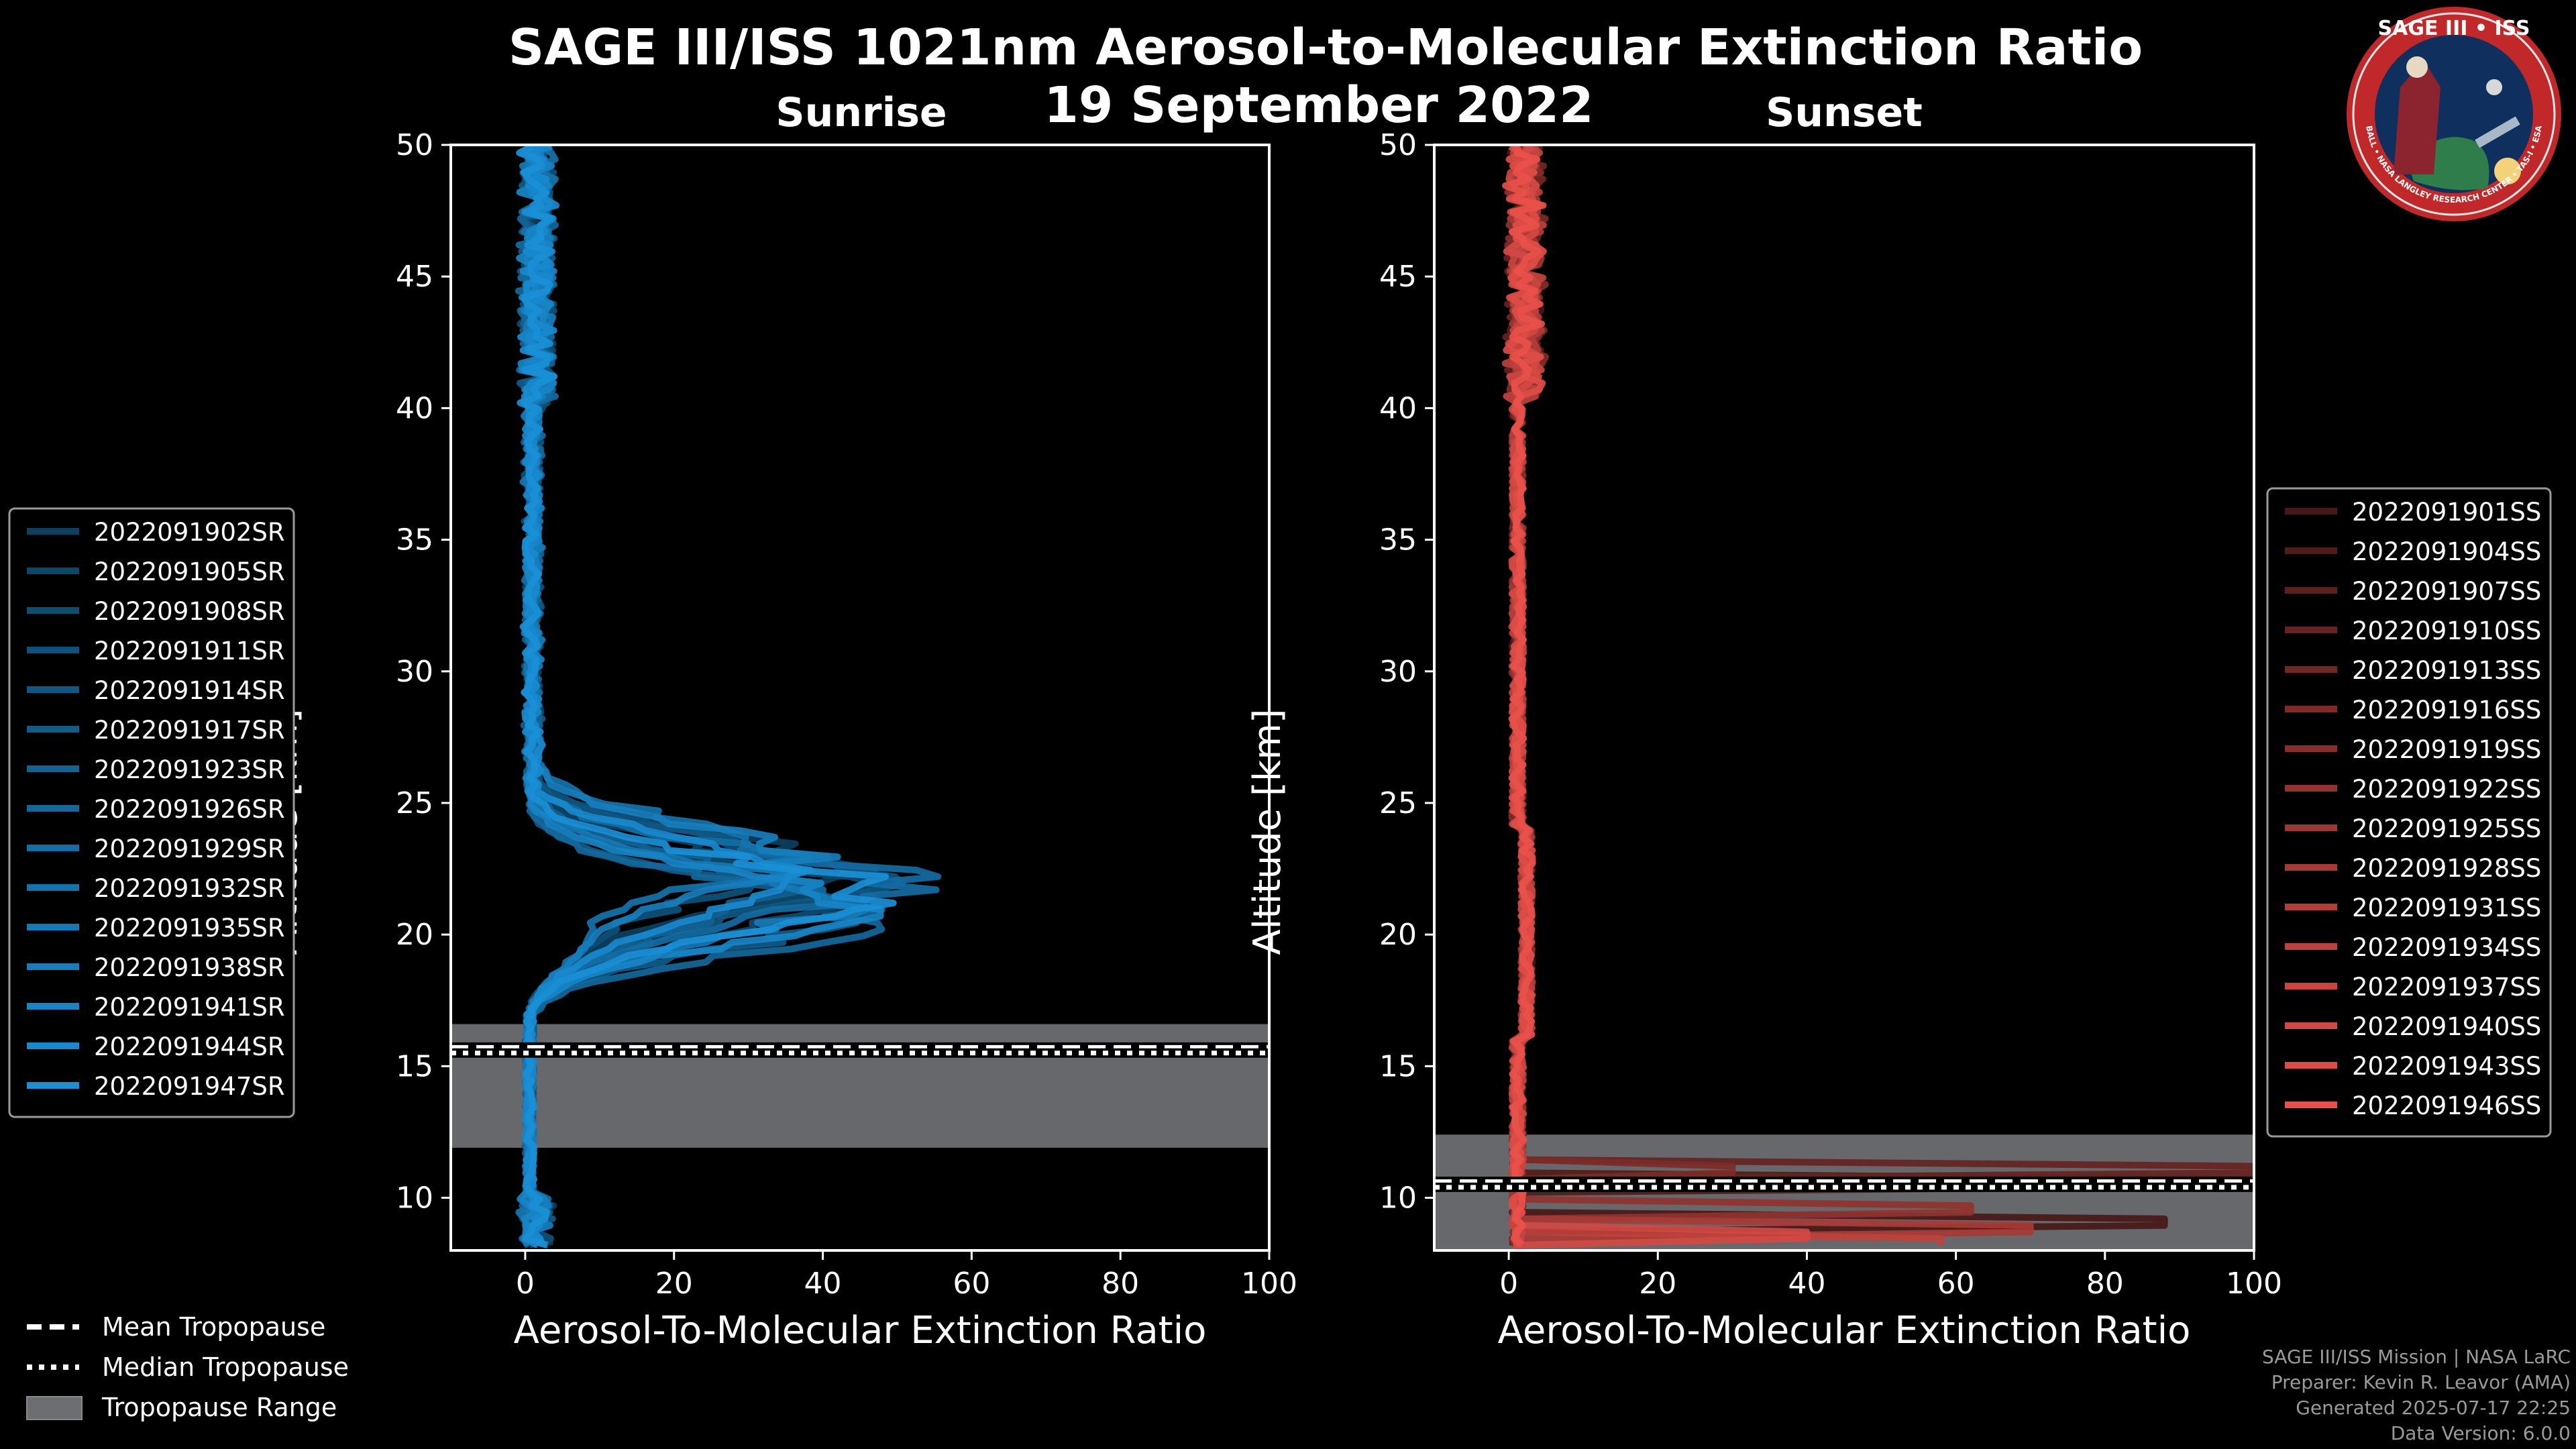 This screenshot has width=2576, height=1449. Describe the element at coordinates (1844, 112) in the screenshot. I see `panel-subtitle: Sunset` at that location.